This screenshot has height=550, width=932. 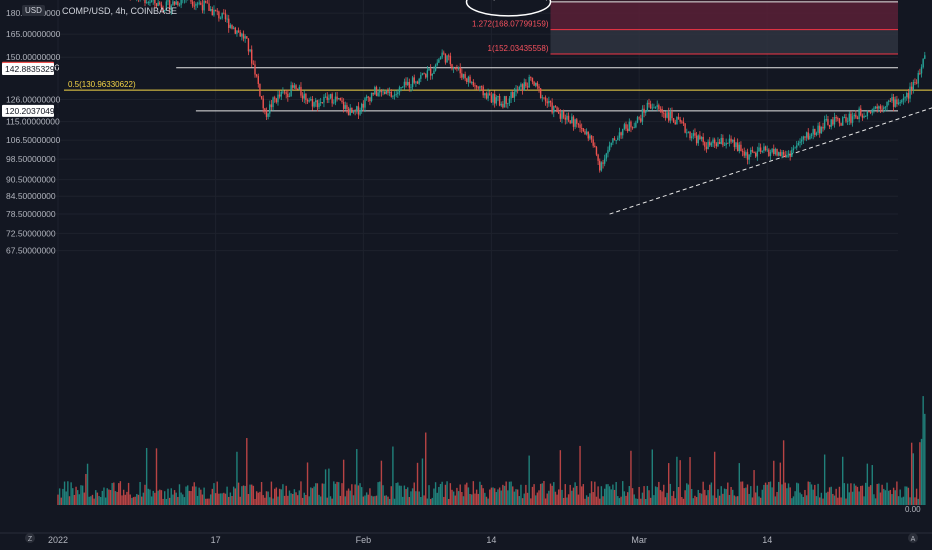 What do you see at coordinates (31, 180) in the screenshot?
I see `y-axis-tick-label: 90.50000000` at bounding box center [31, 180].